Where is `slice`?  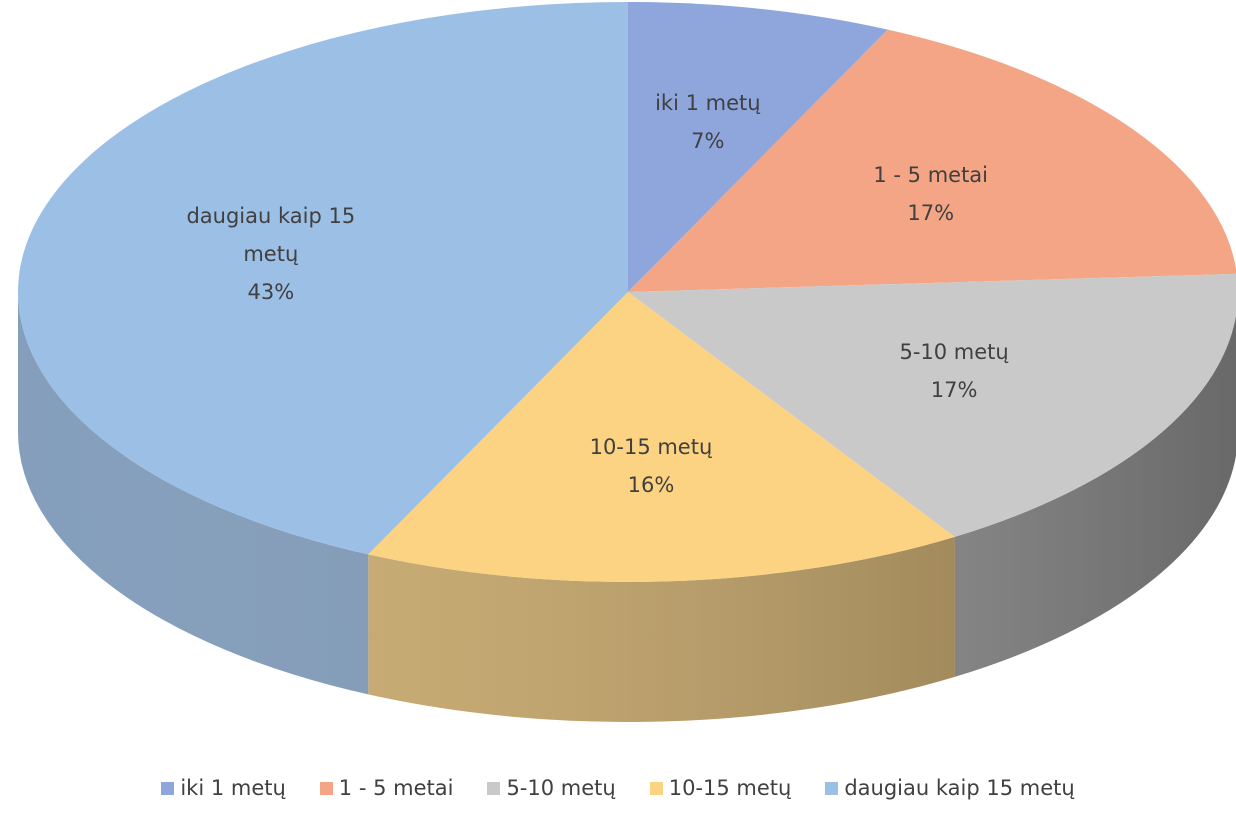 slice is located at coordinates (758, 147).